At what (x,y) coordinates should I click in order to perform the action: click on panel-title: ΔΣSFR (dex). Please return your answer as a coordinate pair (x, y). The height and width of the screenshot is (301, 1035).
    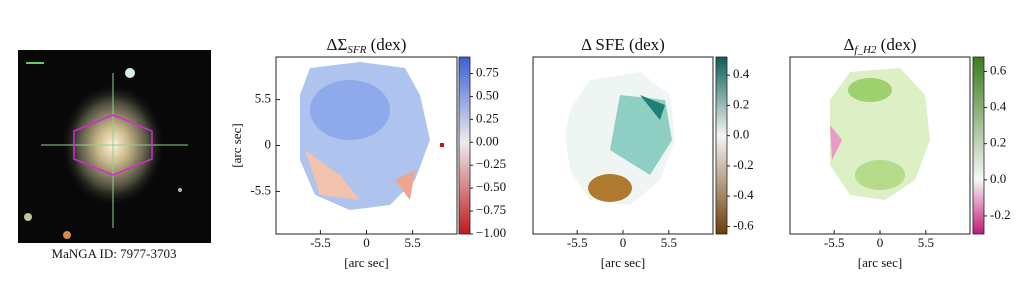
    Looking at the image, I should click on (367, 45).